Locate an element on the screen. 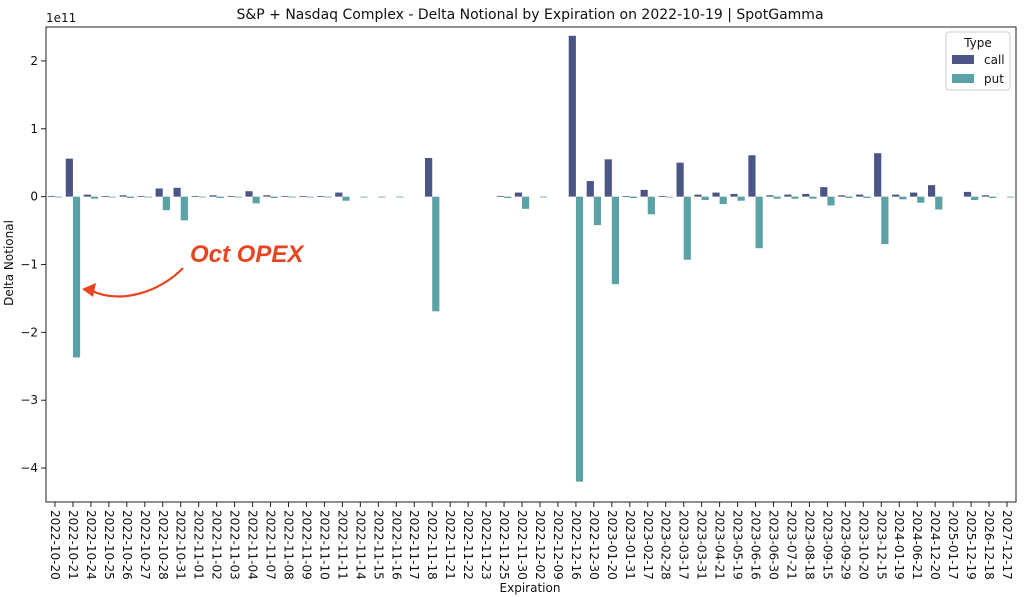 This screenshot has width=1024, height=597. x-tick-label: 2022-11-03 is located at coordinates (235, 545).